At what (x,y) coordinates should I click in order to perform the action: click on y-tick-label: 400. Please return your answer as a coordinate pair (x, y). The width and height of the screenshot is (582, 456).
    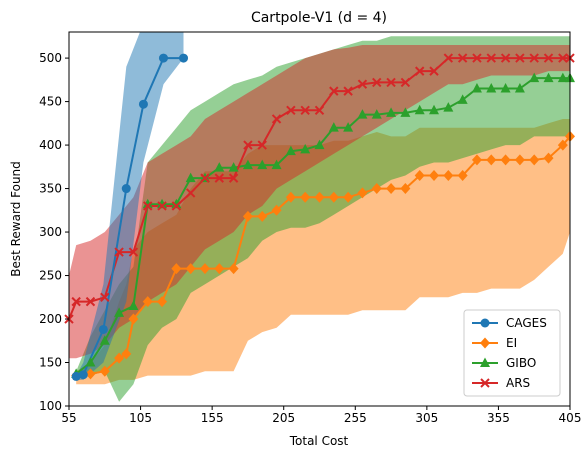
    Looking at the image, I should click on (50, 145).